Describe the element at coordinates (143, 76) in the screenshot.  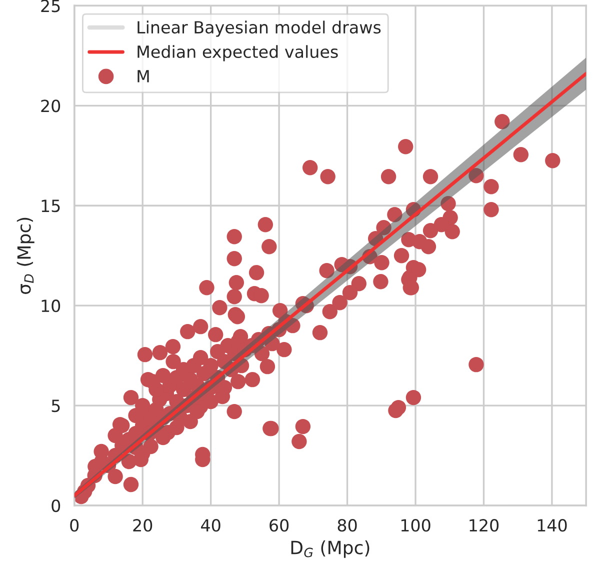
I see `legend-label: M` at that location.